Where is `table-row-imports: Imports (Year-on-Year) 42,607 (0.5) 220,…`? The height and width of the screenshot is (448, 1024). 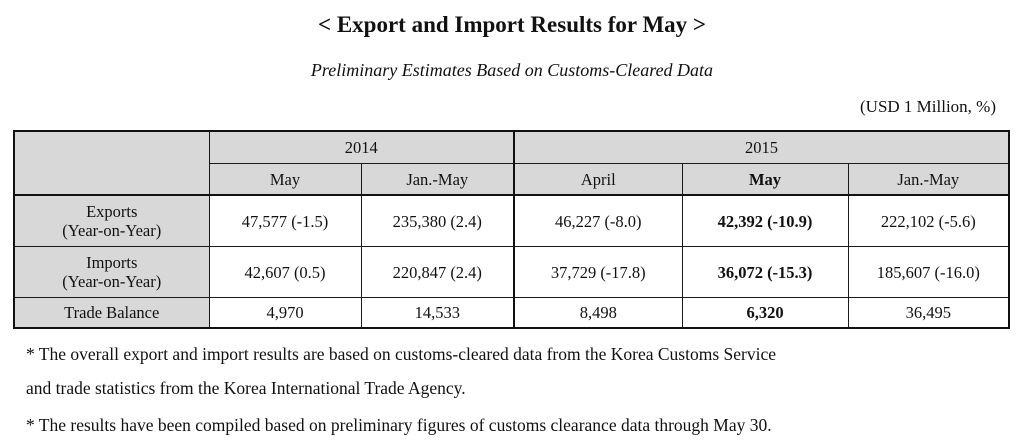
table-row-imports: Imports (Year-on-Year) 42,607 (0.5) 220,… is located at coordinates (512, 272).